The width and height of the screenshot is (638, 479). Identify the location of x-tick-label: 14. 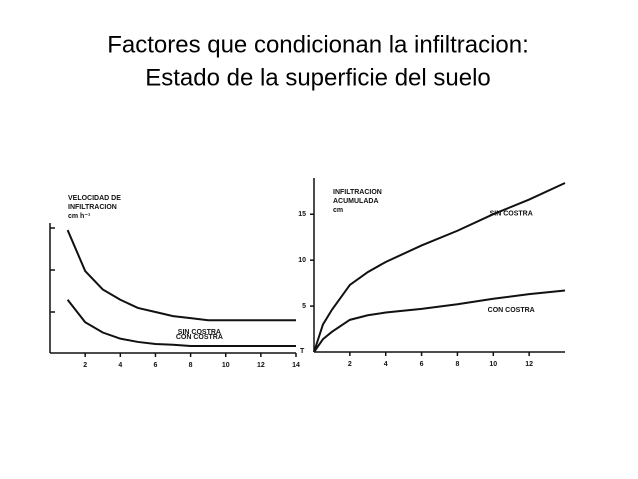
(296, 365).